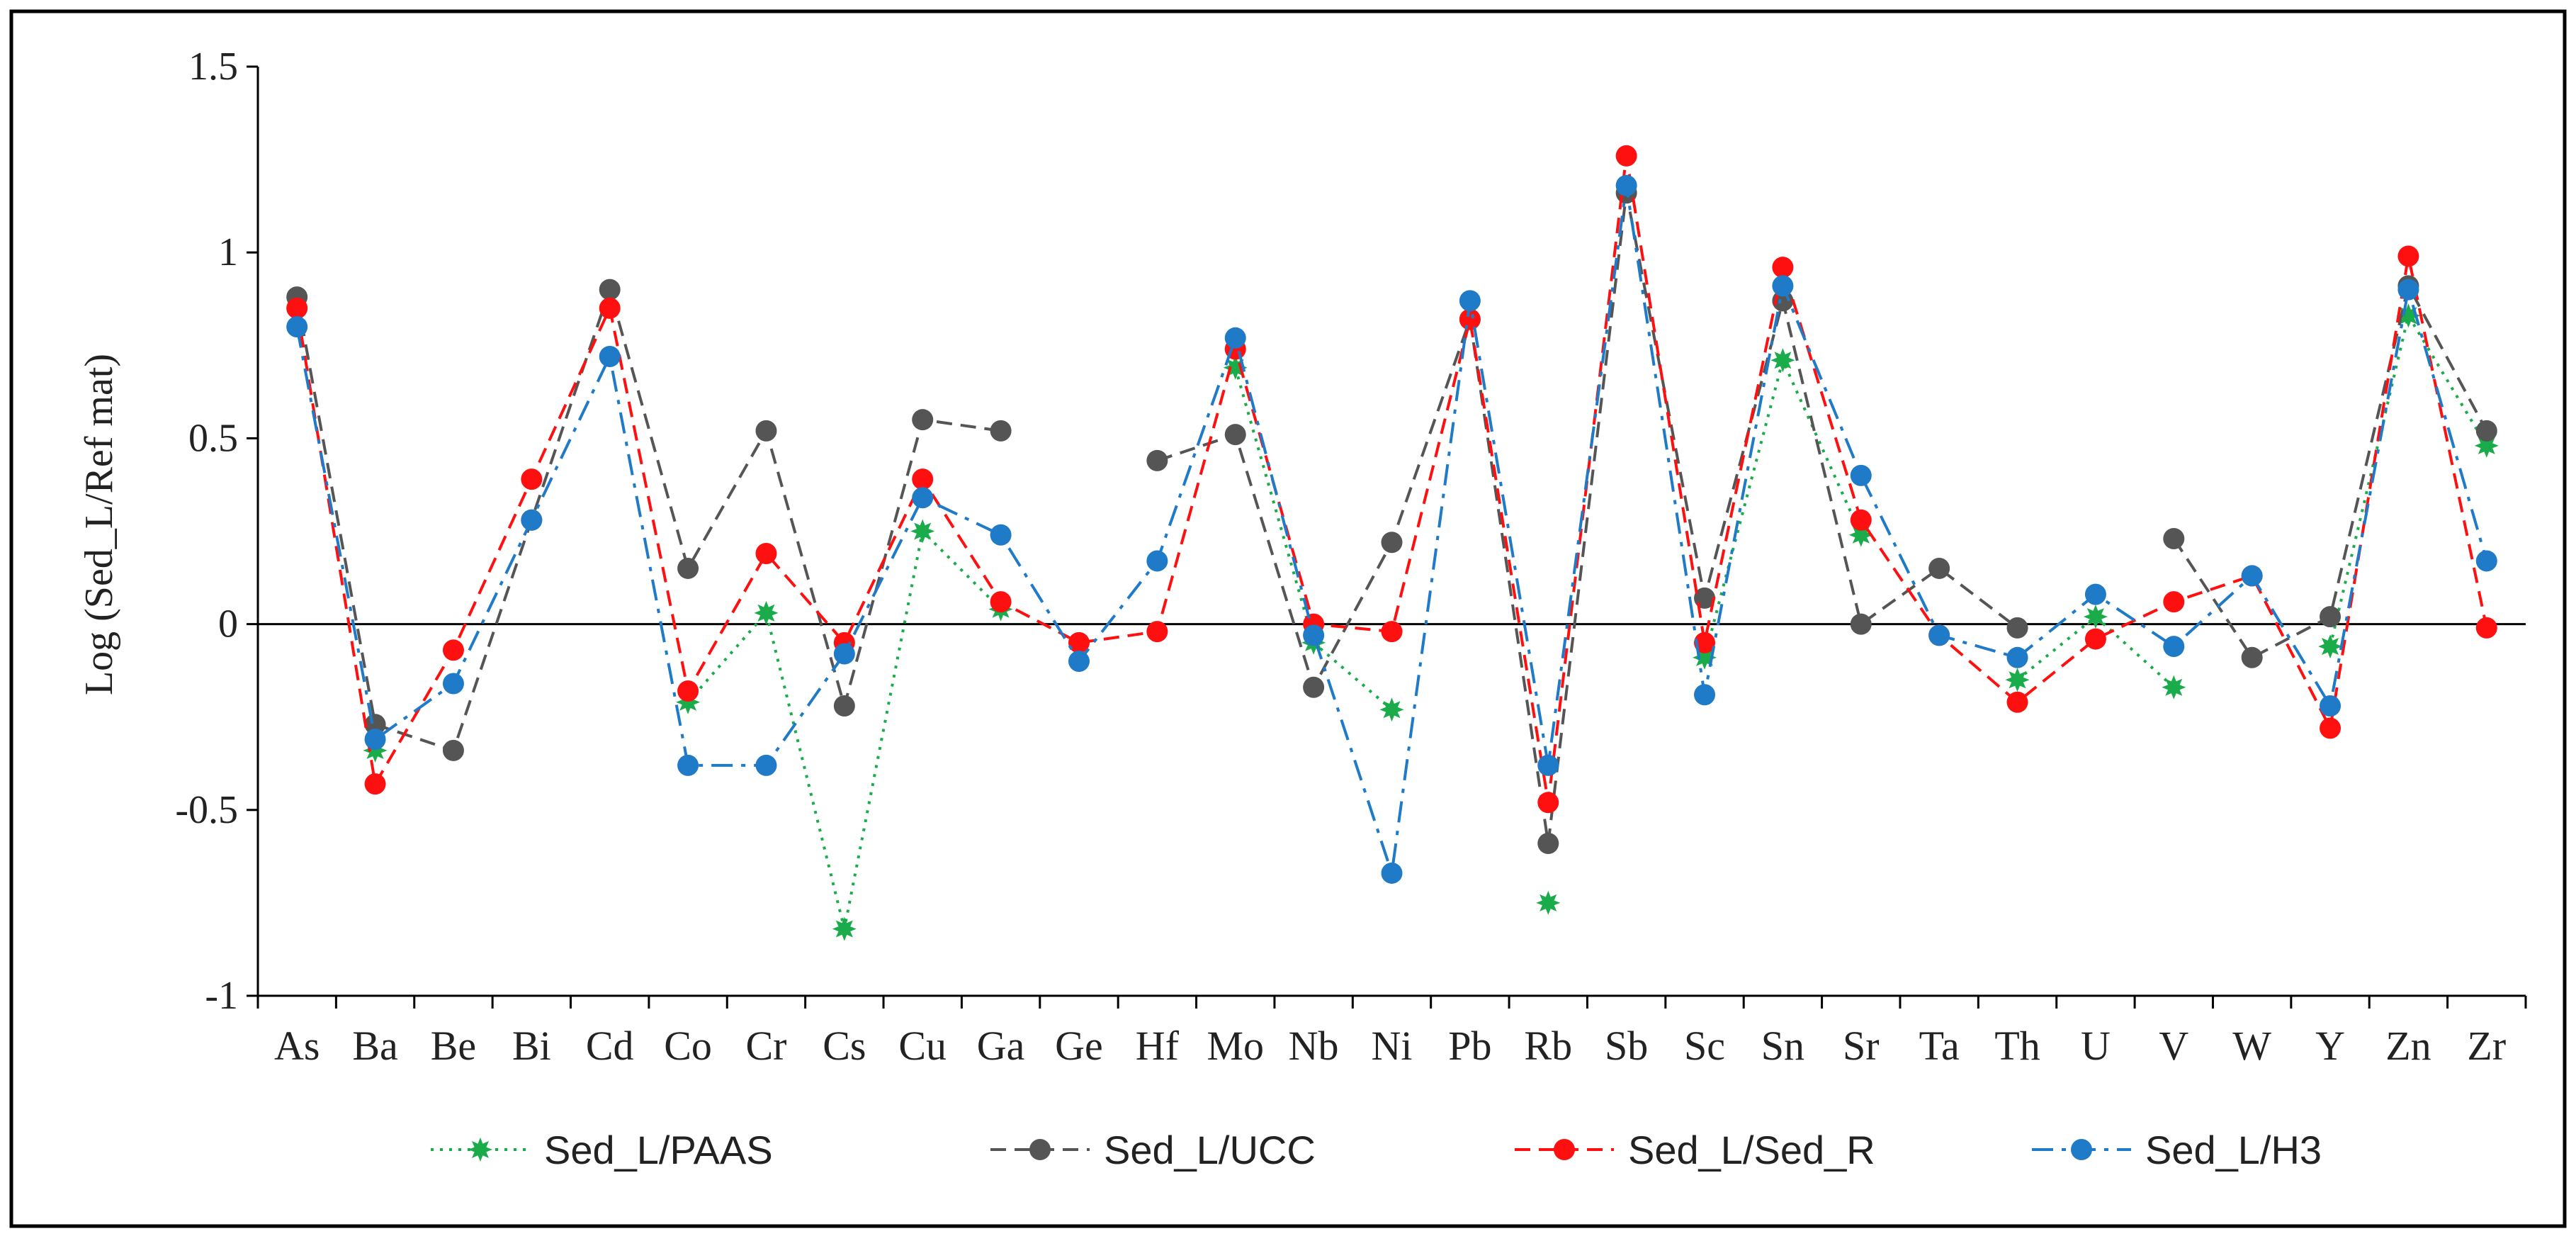 The image size is (2576, 1241). What do you see at coordinates (1469, 1046) in the screenshot?
I see `x-tick-label: Pb` at bounding box center [1469, 1046].